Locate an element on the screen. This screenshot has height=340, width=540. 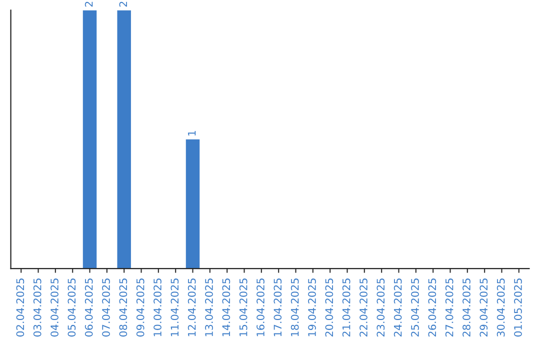
x-tick-label: 23.04.2025 is located at coordinates (380, 307).